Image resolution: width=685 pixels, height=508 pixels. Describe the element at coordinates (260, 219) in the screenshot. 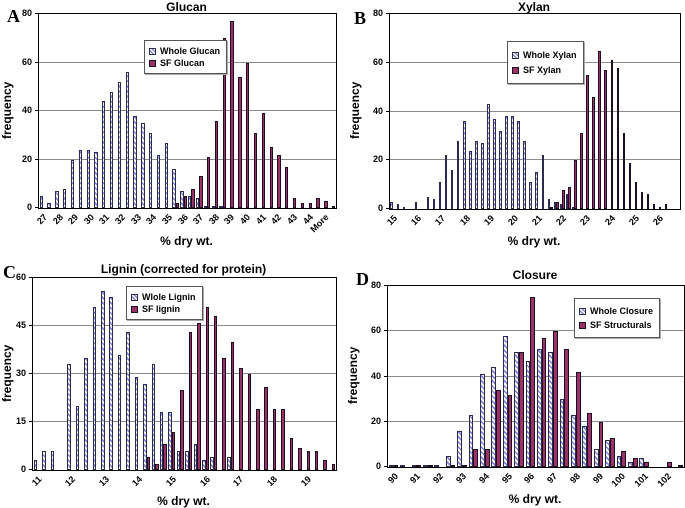

I see `x-tick-label: 41` at that location.